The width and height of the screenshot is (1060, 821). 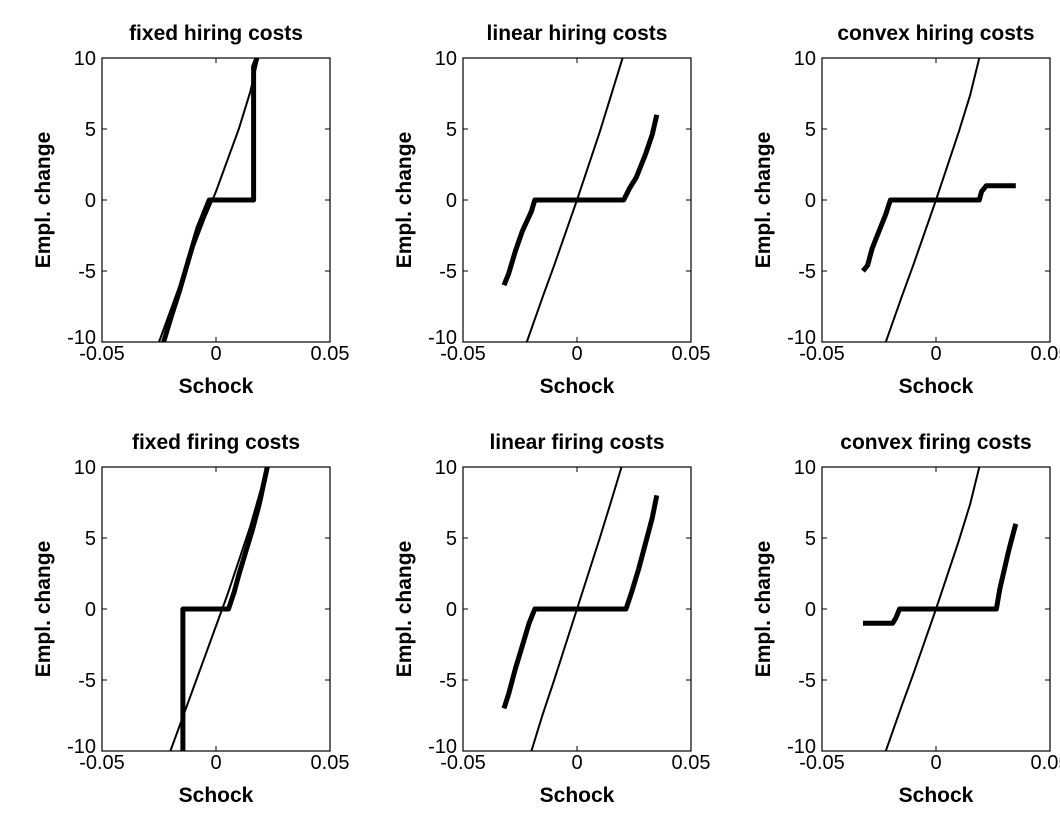 I want to click on subplot-title: linear firing costs, so click(x=576, y=442).